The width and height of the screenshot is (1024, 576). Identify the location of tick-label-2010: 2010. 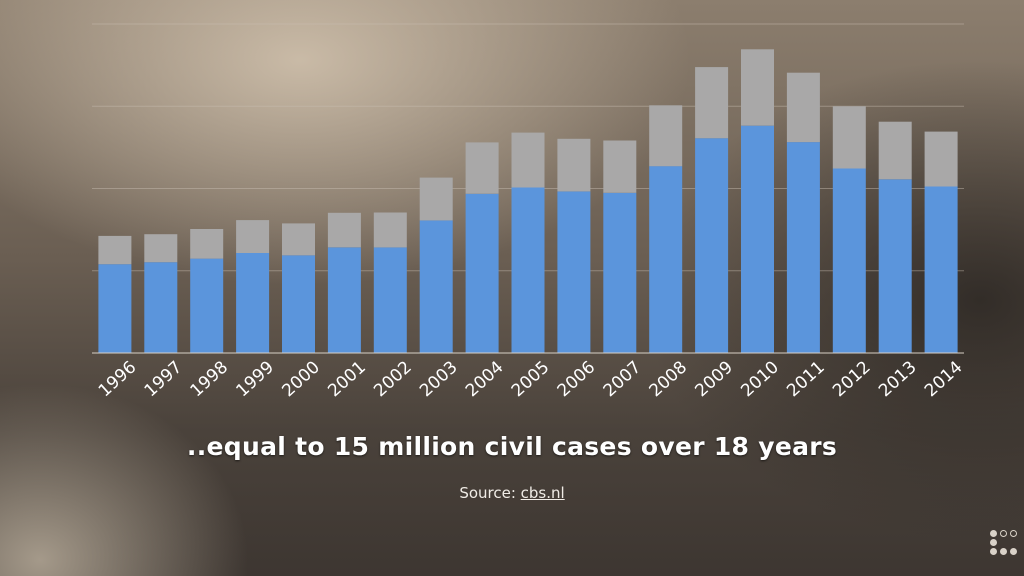
(760, 379).